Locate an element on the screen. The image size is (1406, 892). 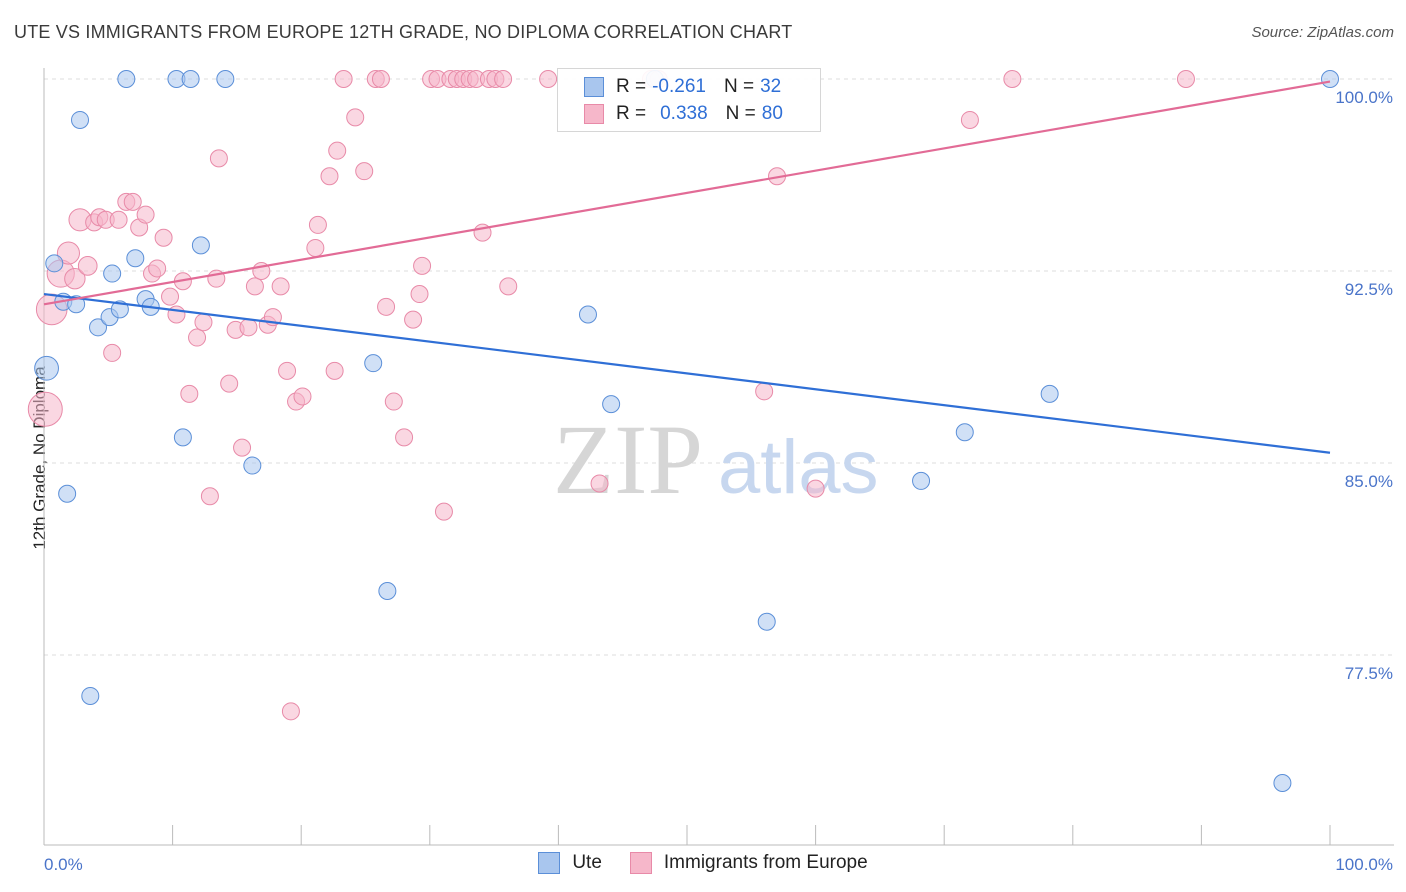
immigrants-swatch is located at coordinates (594, 114).